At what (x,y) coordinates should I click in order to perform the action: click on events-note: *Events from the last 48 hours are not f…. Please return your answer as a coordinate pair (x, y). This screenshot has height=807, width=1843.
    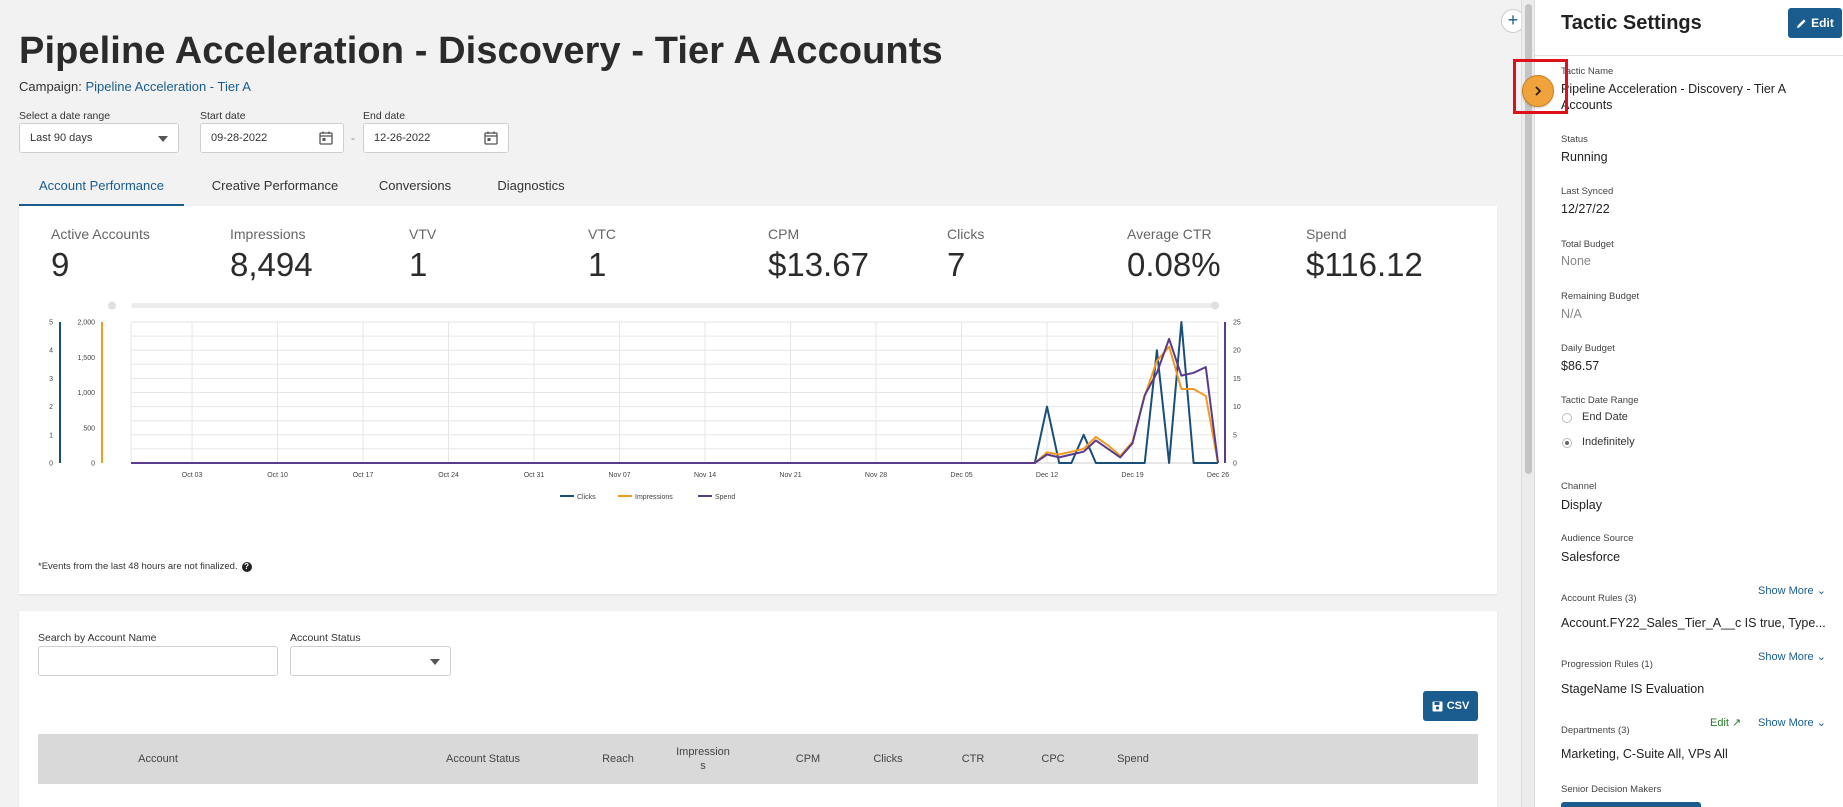
    Looking at the image, I should click on (145, 566).